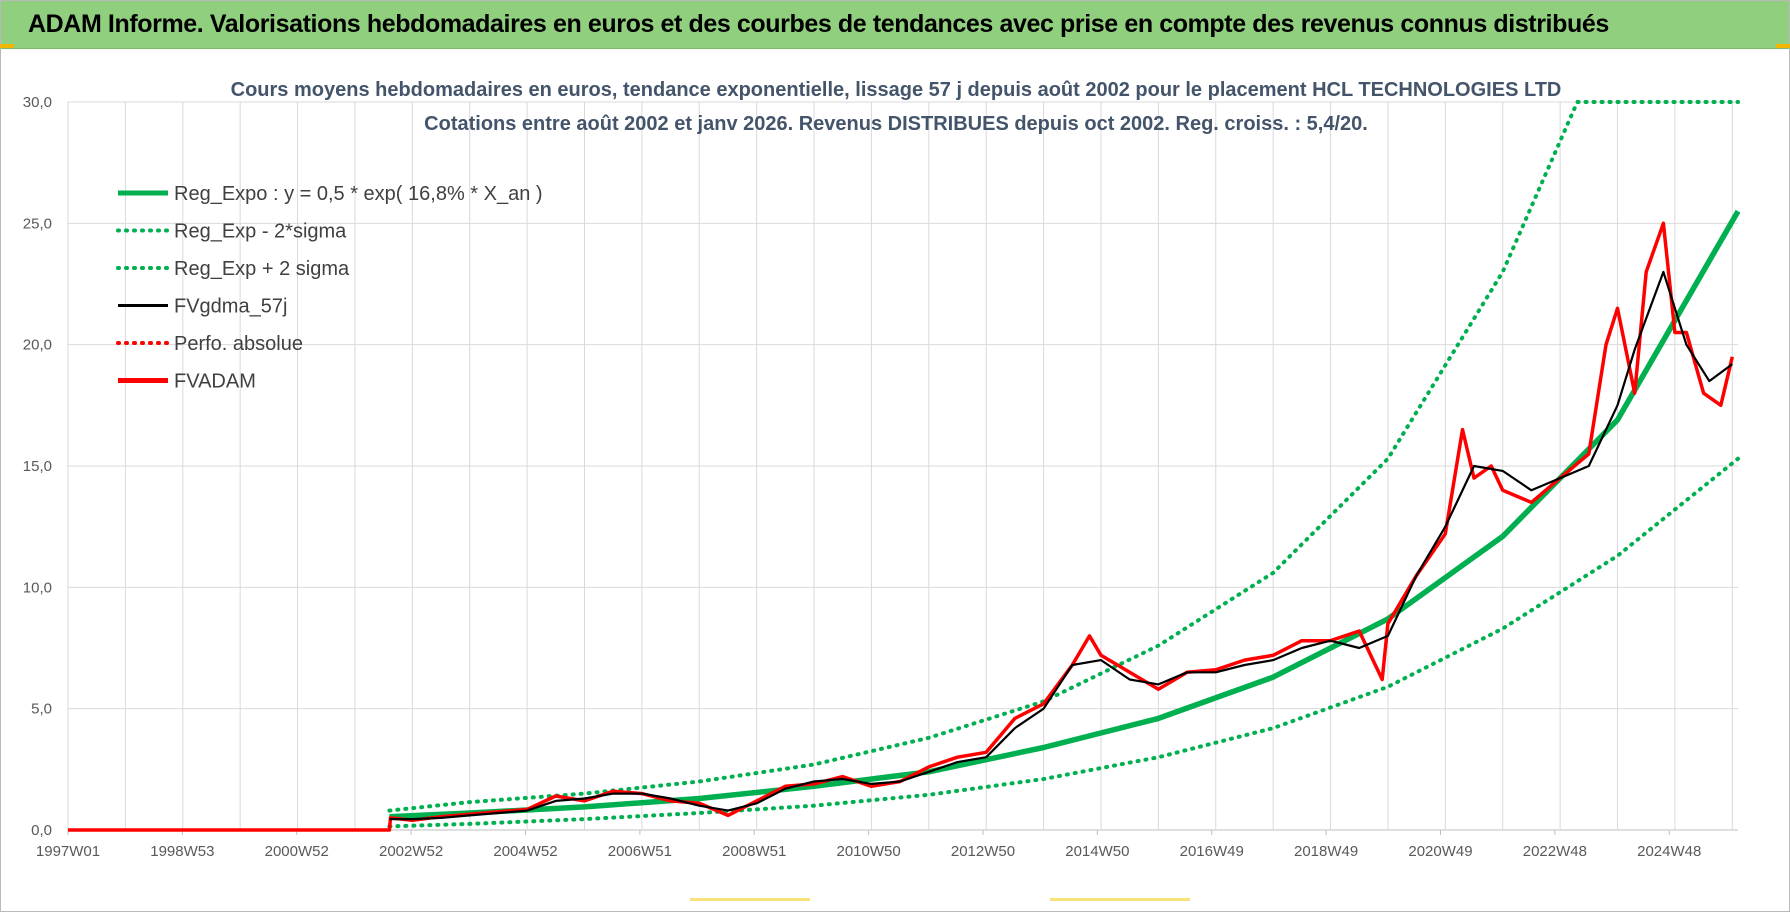 The image size is (1790, 912). I want to click on y-tick-label: 0,0, so click(41, 830).